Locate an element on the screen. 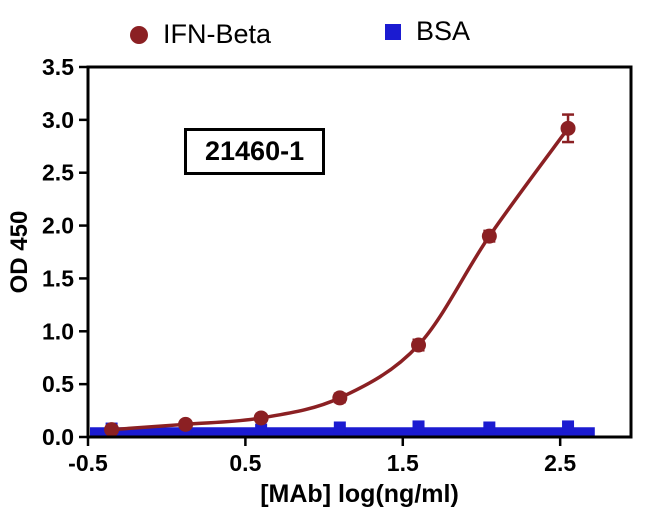 The height and width of the screenshot is (524, 650). legend-label-bsa: BSA is located at coordinates (443, 31).